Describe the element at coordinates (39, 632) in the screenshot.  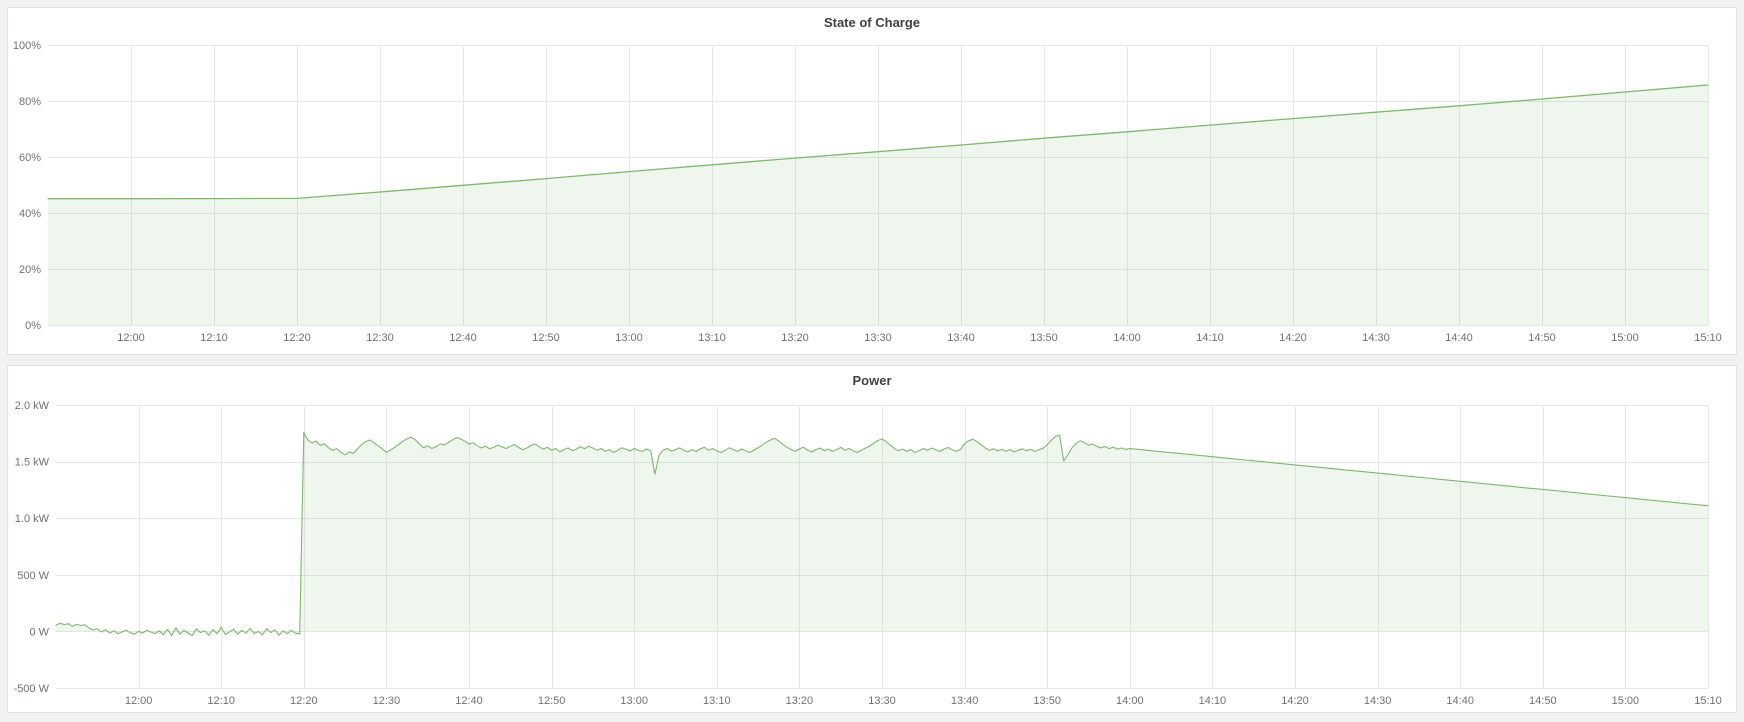
I see `y-tick-label: 0 W` at that location.